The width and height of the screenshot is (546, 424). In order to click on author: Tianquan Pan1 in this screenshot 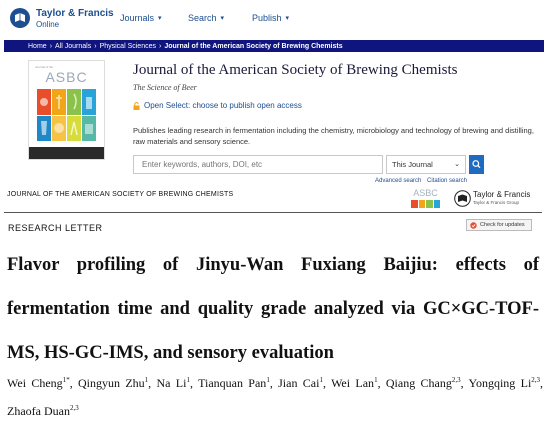, I will do `click(234, 383)`.